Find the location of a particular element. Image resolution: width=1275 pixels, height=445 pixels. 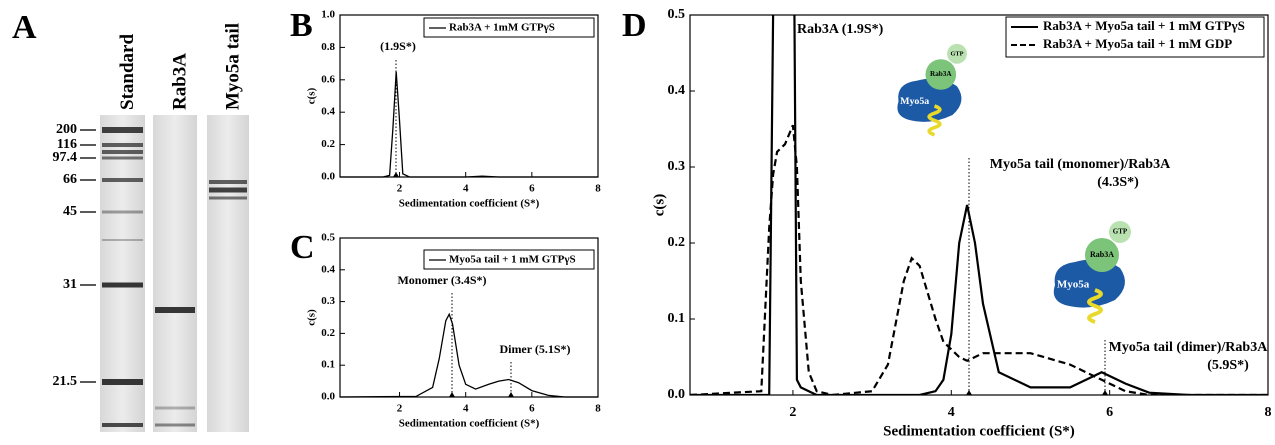

y-tick-label: 0.3 is located at coordinates (677, 166).